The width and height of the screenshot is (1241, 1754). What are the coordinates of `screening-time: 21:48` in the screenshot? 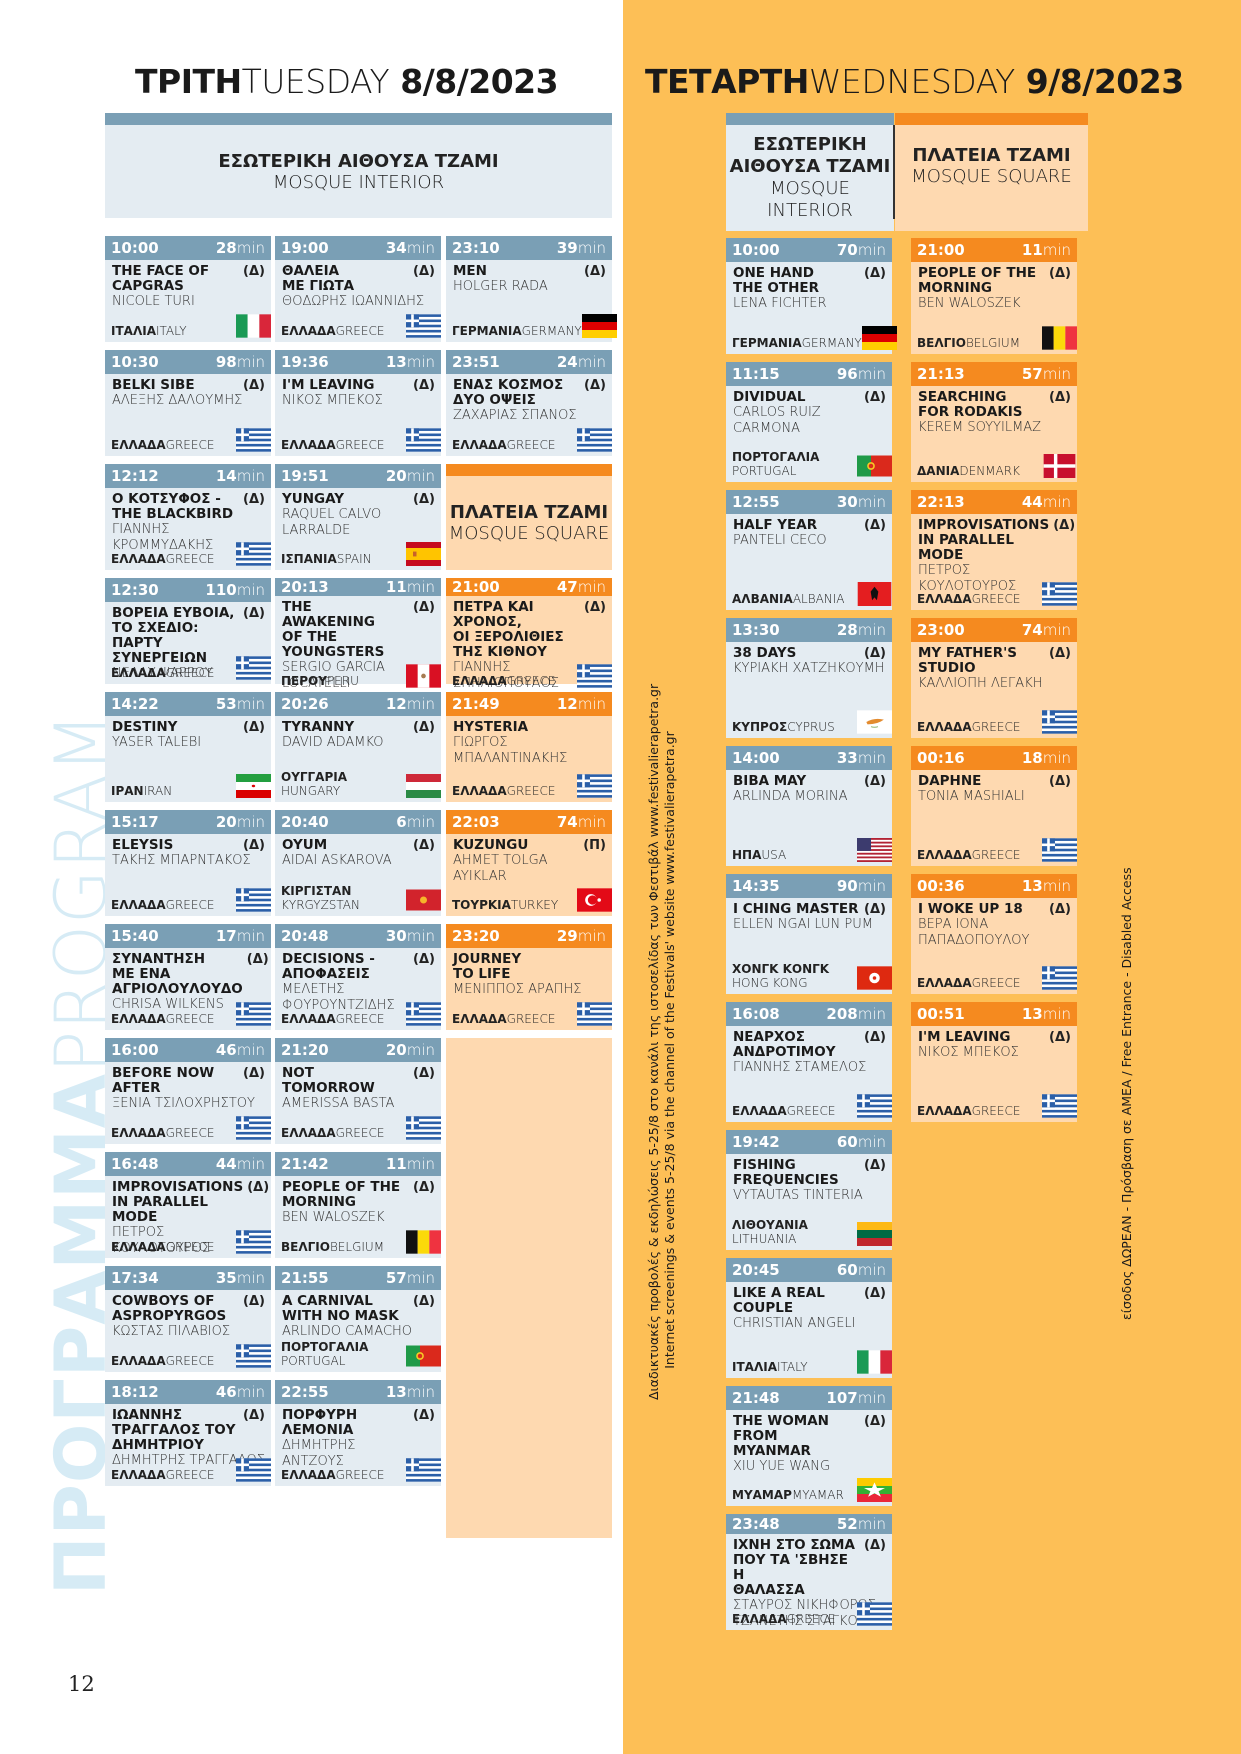 It's located at (756, 1398).